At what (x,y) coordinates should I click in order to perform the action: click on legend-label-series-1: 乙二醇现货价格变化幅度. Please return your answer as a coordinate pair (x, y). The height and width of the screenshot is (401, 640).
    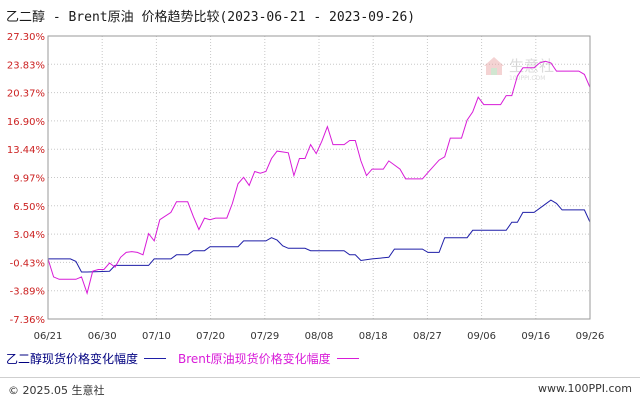
    Looking at the image, I should click on (72, 359).